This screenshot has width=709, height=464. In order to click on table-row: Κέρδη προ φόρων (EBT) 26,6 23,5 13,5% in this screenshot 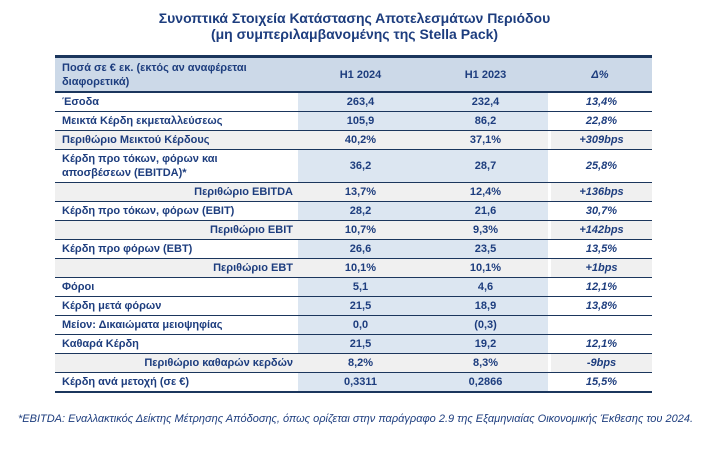, I will do `click(353, 249)`.